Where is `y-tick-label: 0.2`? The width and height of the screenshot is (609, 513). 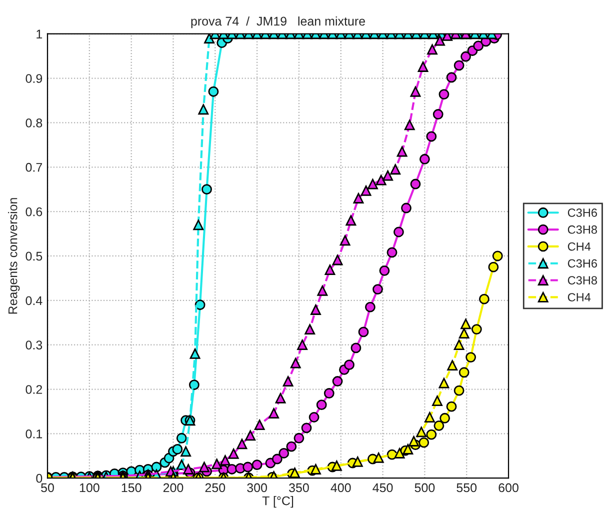
y-tick-label: 0.2 is located at coordinates (34, 389).